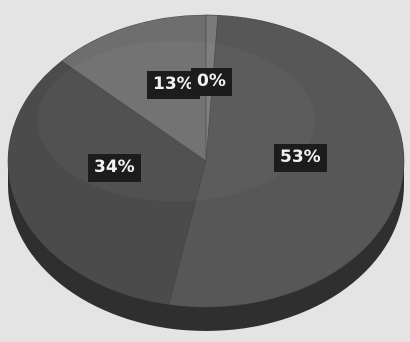  What do you see at coordinates (211, 82) in the screenshot?
I see `data-label-0: 0%` at bounding box center [211, 82].